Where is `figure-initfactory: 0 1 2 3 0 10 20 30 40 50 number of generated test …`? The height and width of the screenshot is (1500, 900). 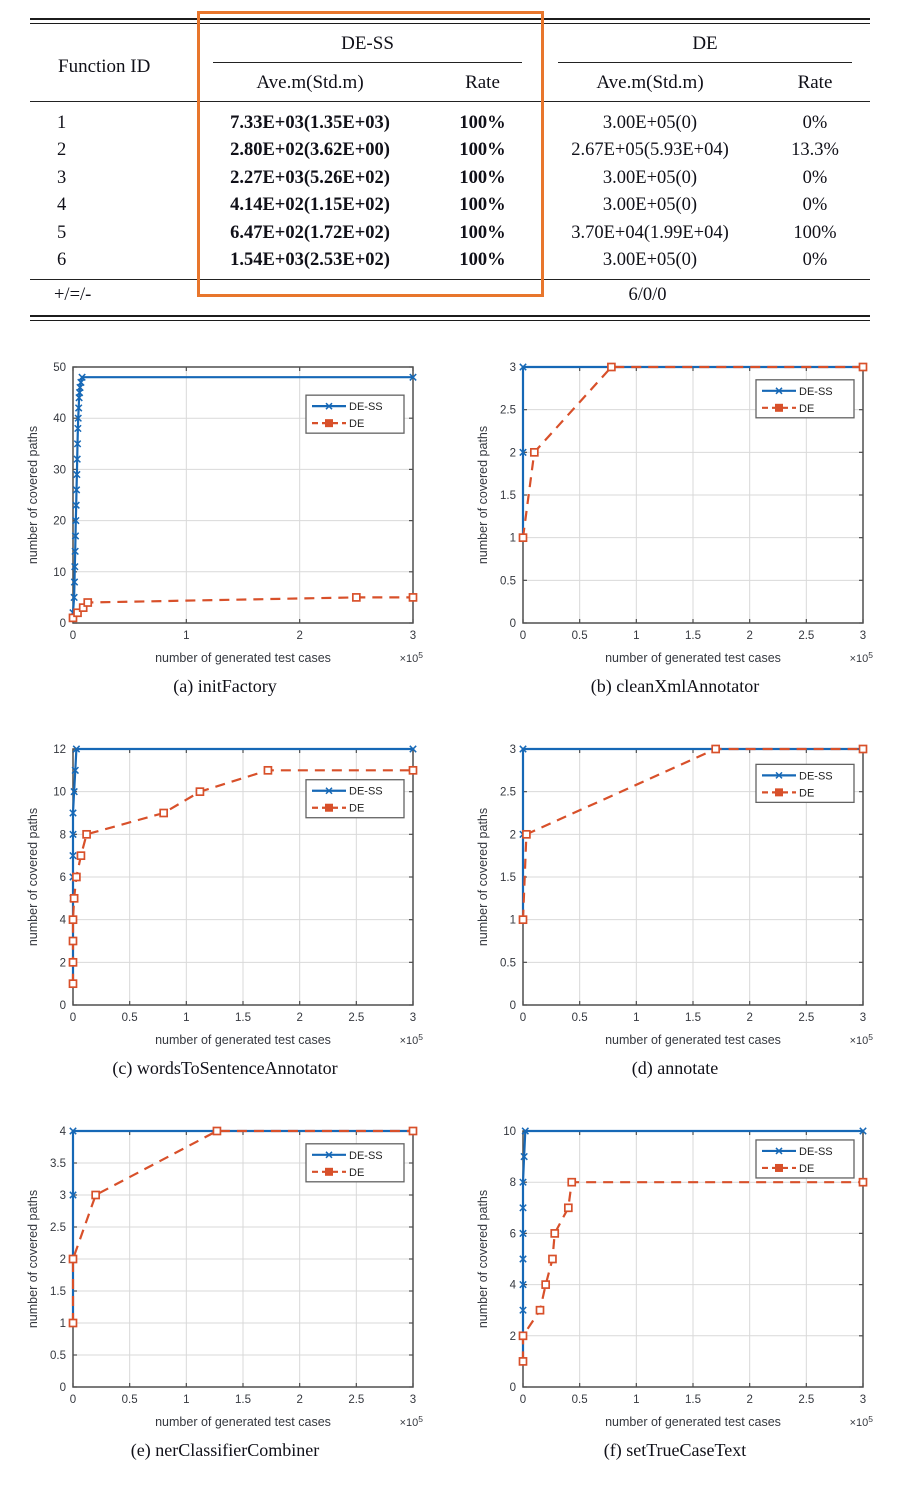 figure-initfactory: 0 1 2 3 0 10 20 30 40 50 number of generated test … is located at coordinates (225, 527).